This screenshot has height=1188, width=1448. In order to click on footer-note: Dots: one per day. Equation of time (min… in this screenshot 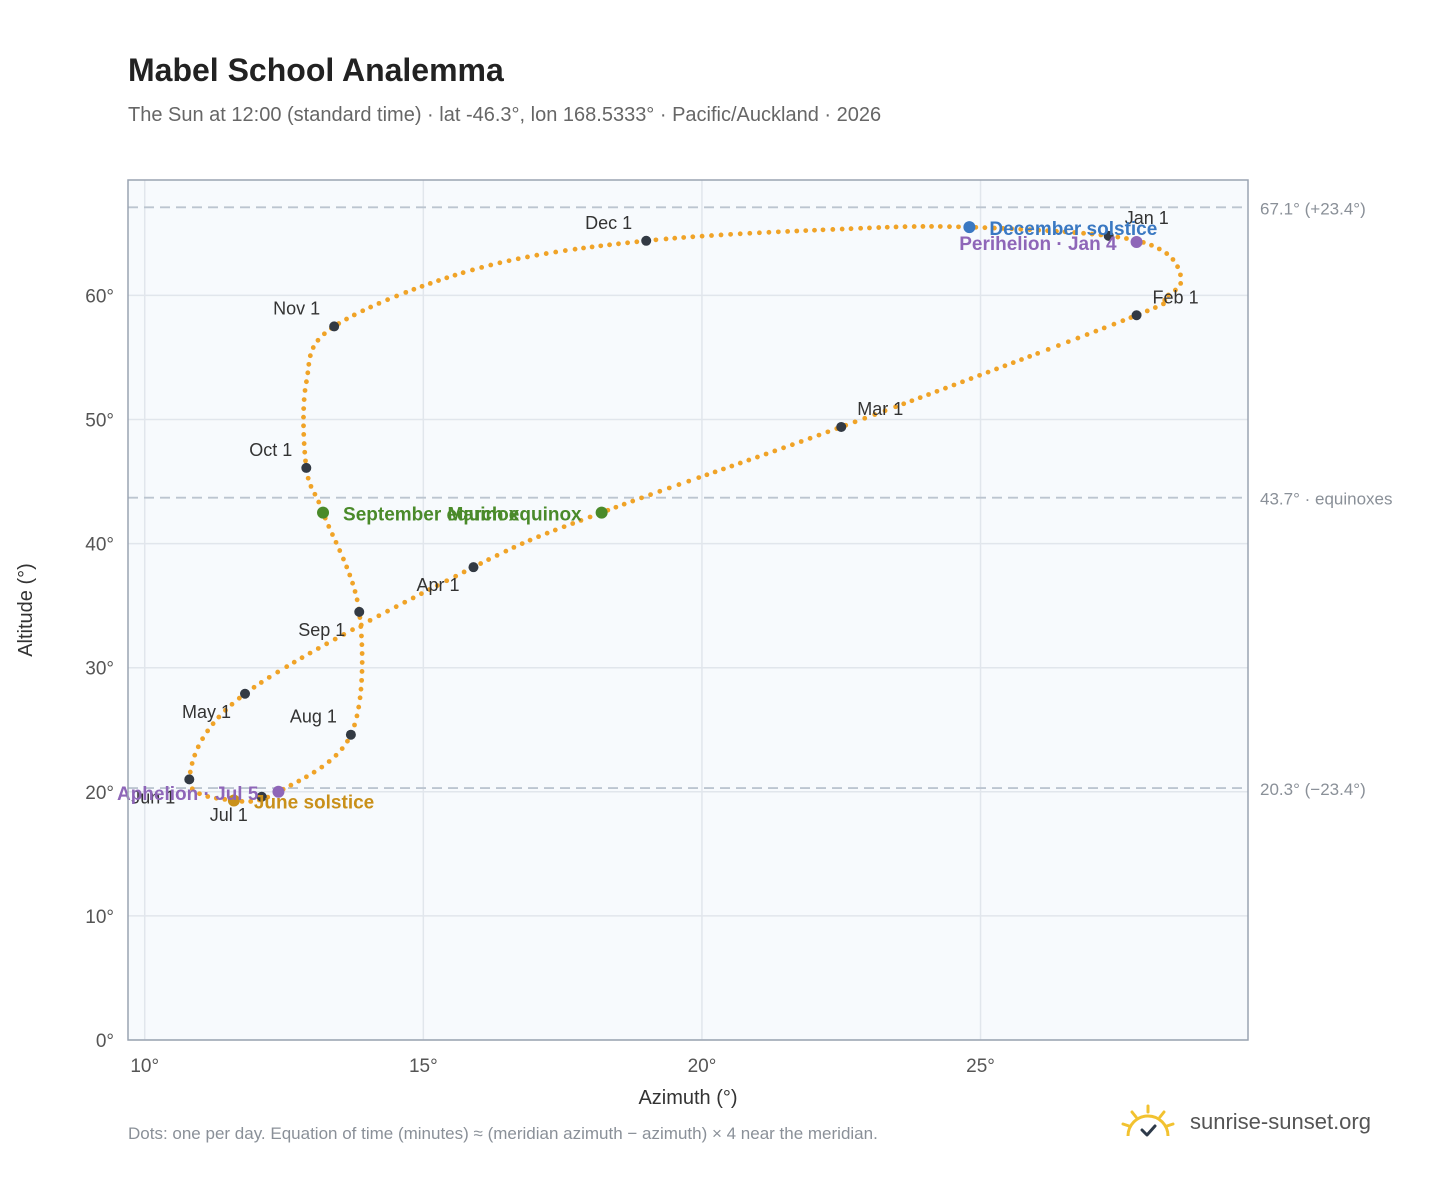, I will do `click(503, 1133)`.